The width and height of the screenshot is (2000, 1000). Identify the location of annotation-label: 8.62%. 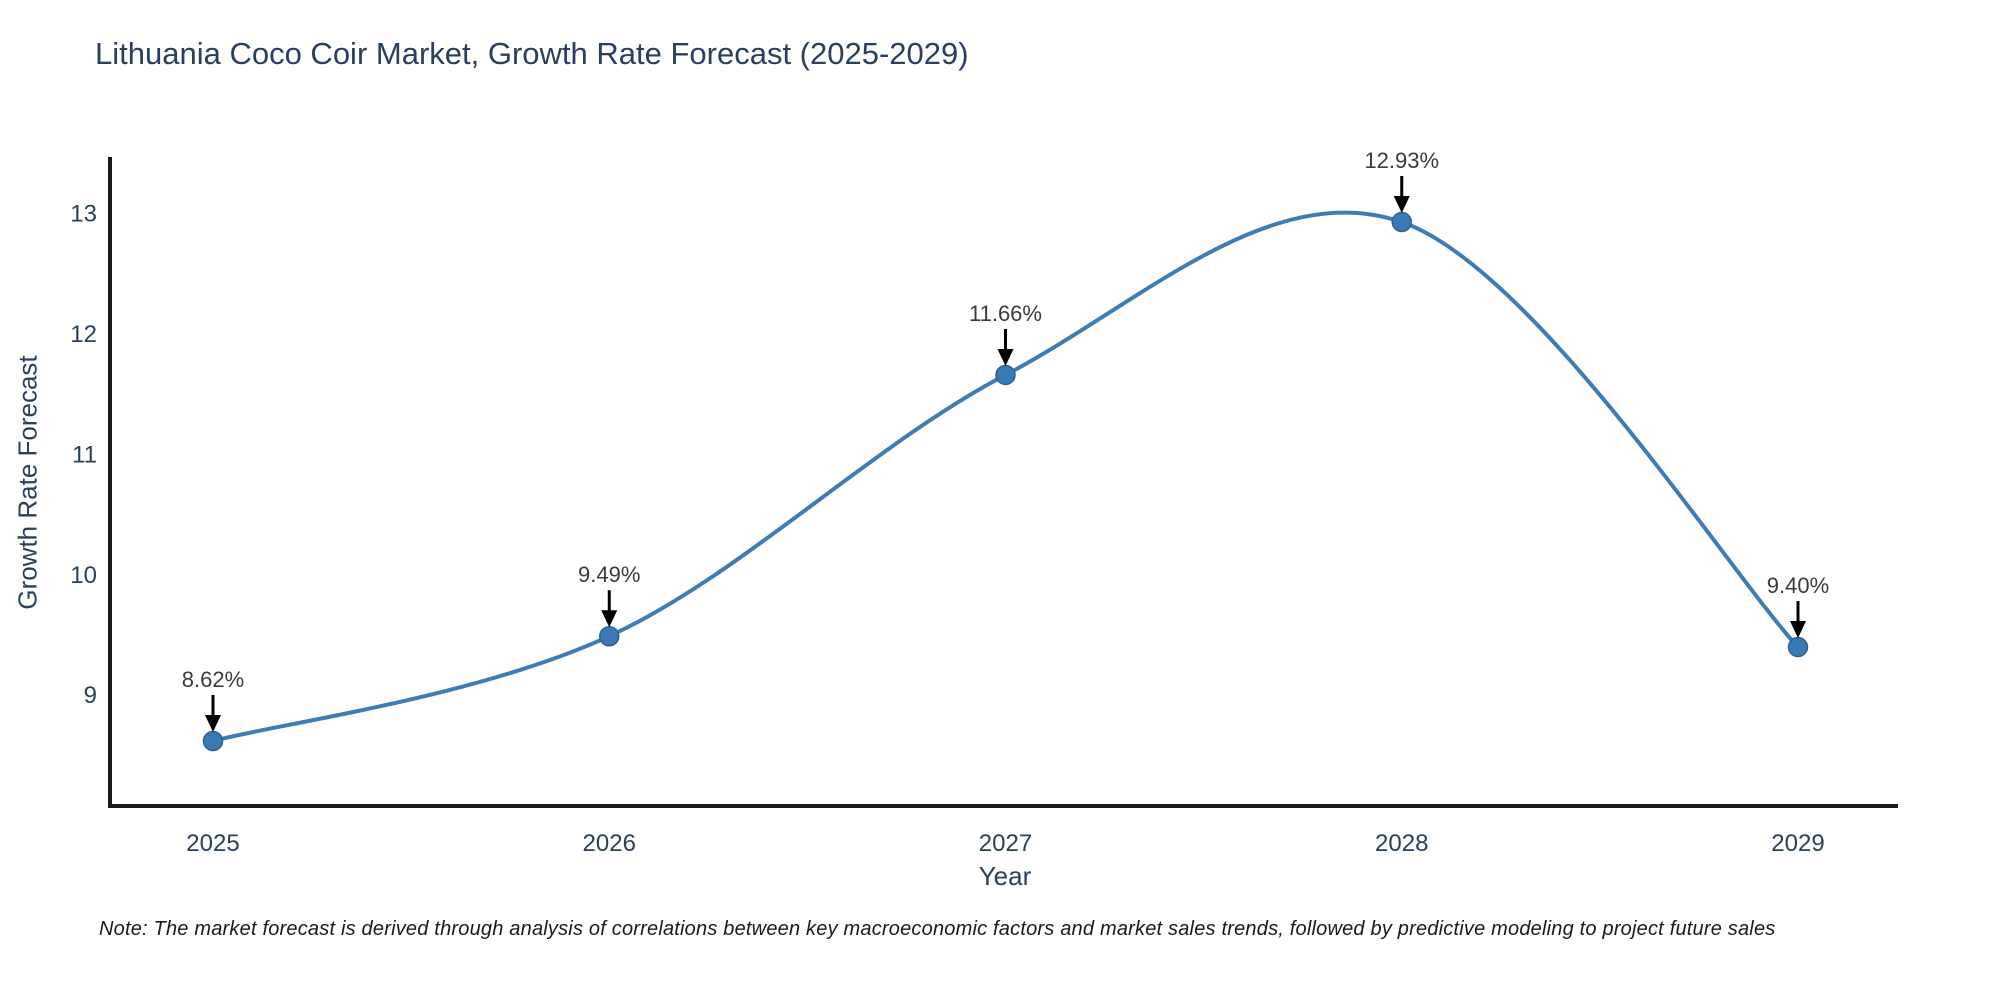
(213, 679).